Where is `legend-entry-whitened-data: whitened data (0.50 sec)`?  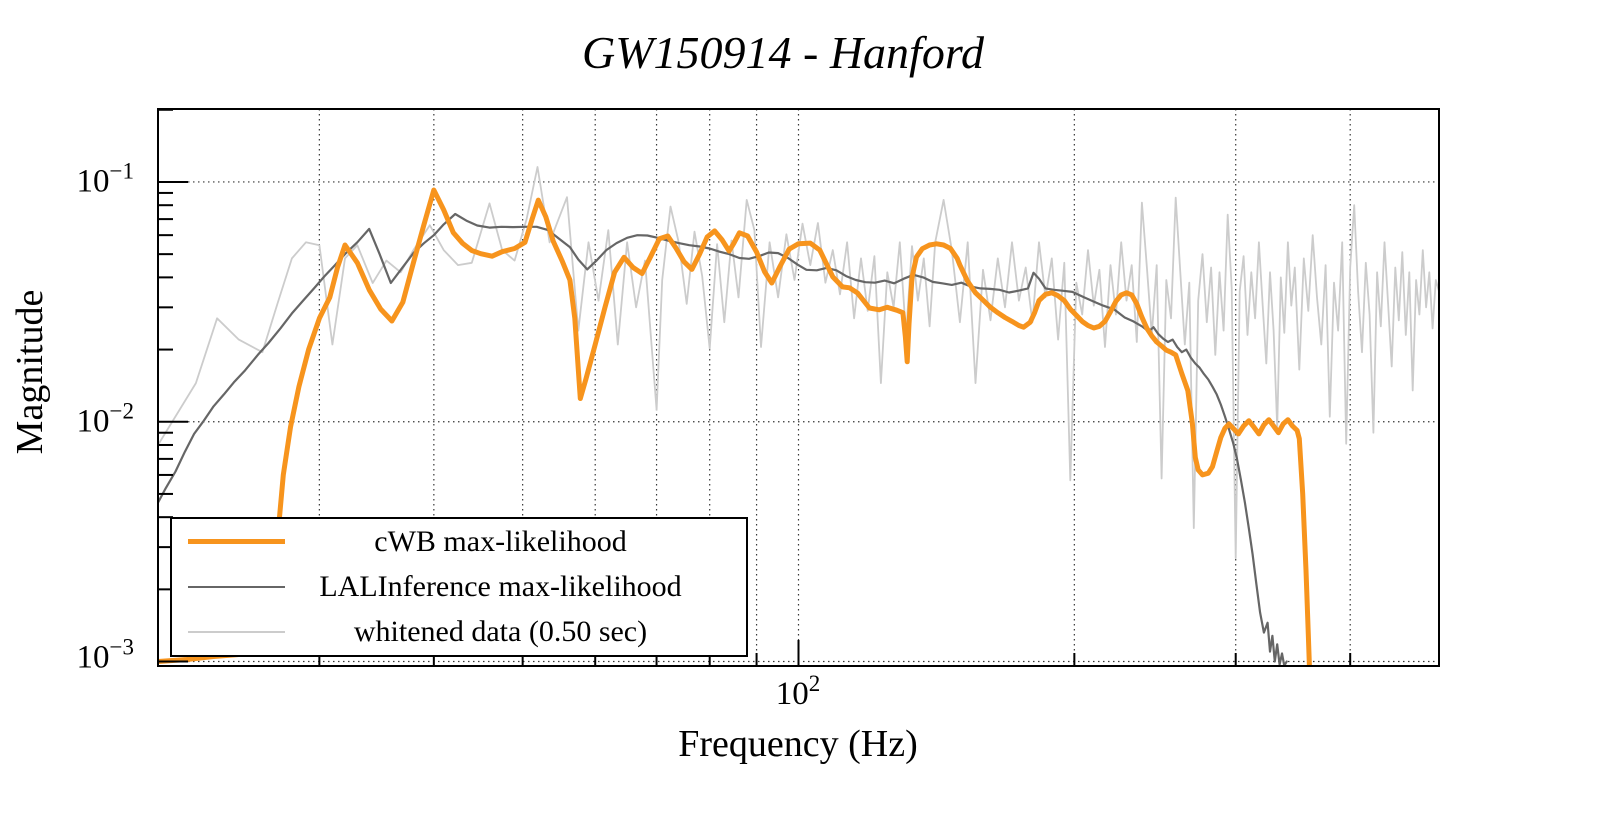
legend-entry-whitened-data: whitened data (0.50 sec) is located at coordinates (459, 632).